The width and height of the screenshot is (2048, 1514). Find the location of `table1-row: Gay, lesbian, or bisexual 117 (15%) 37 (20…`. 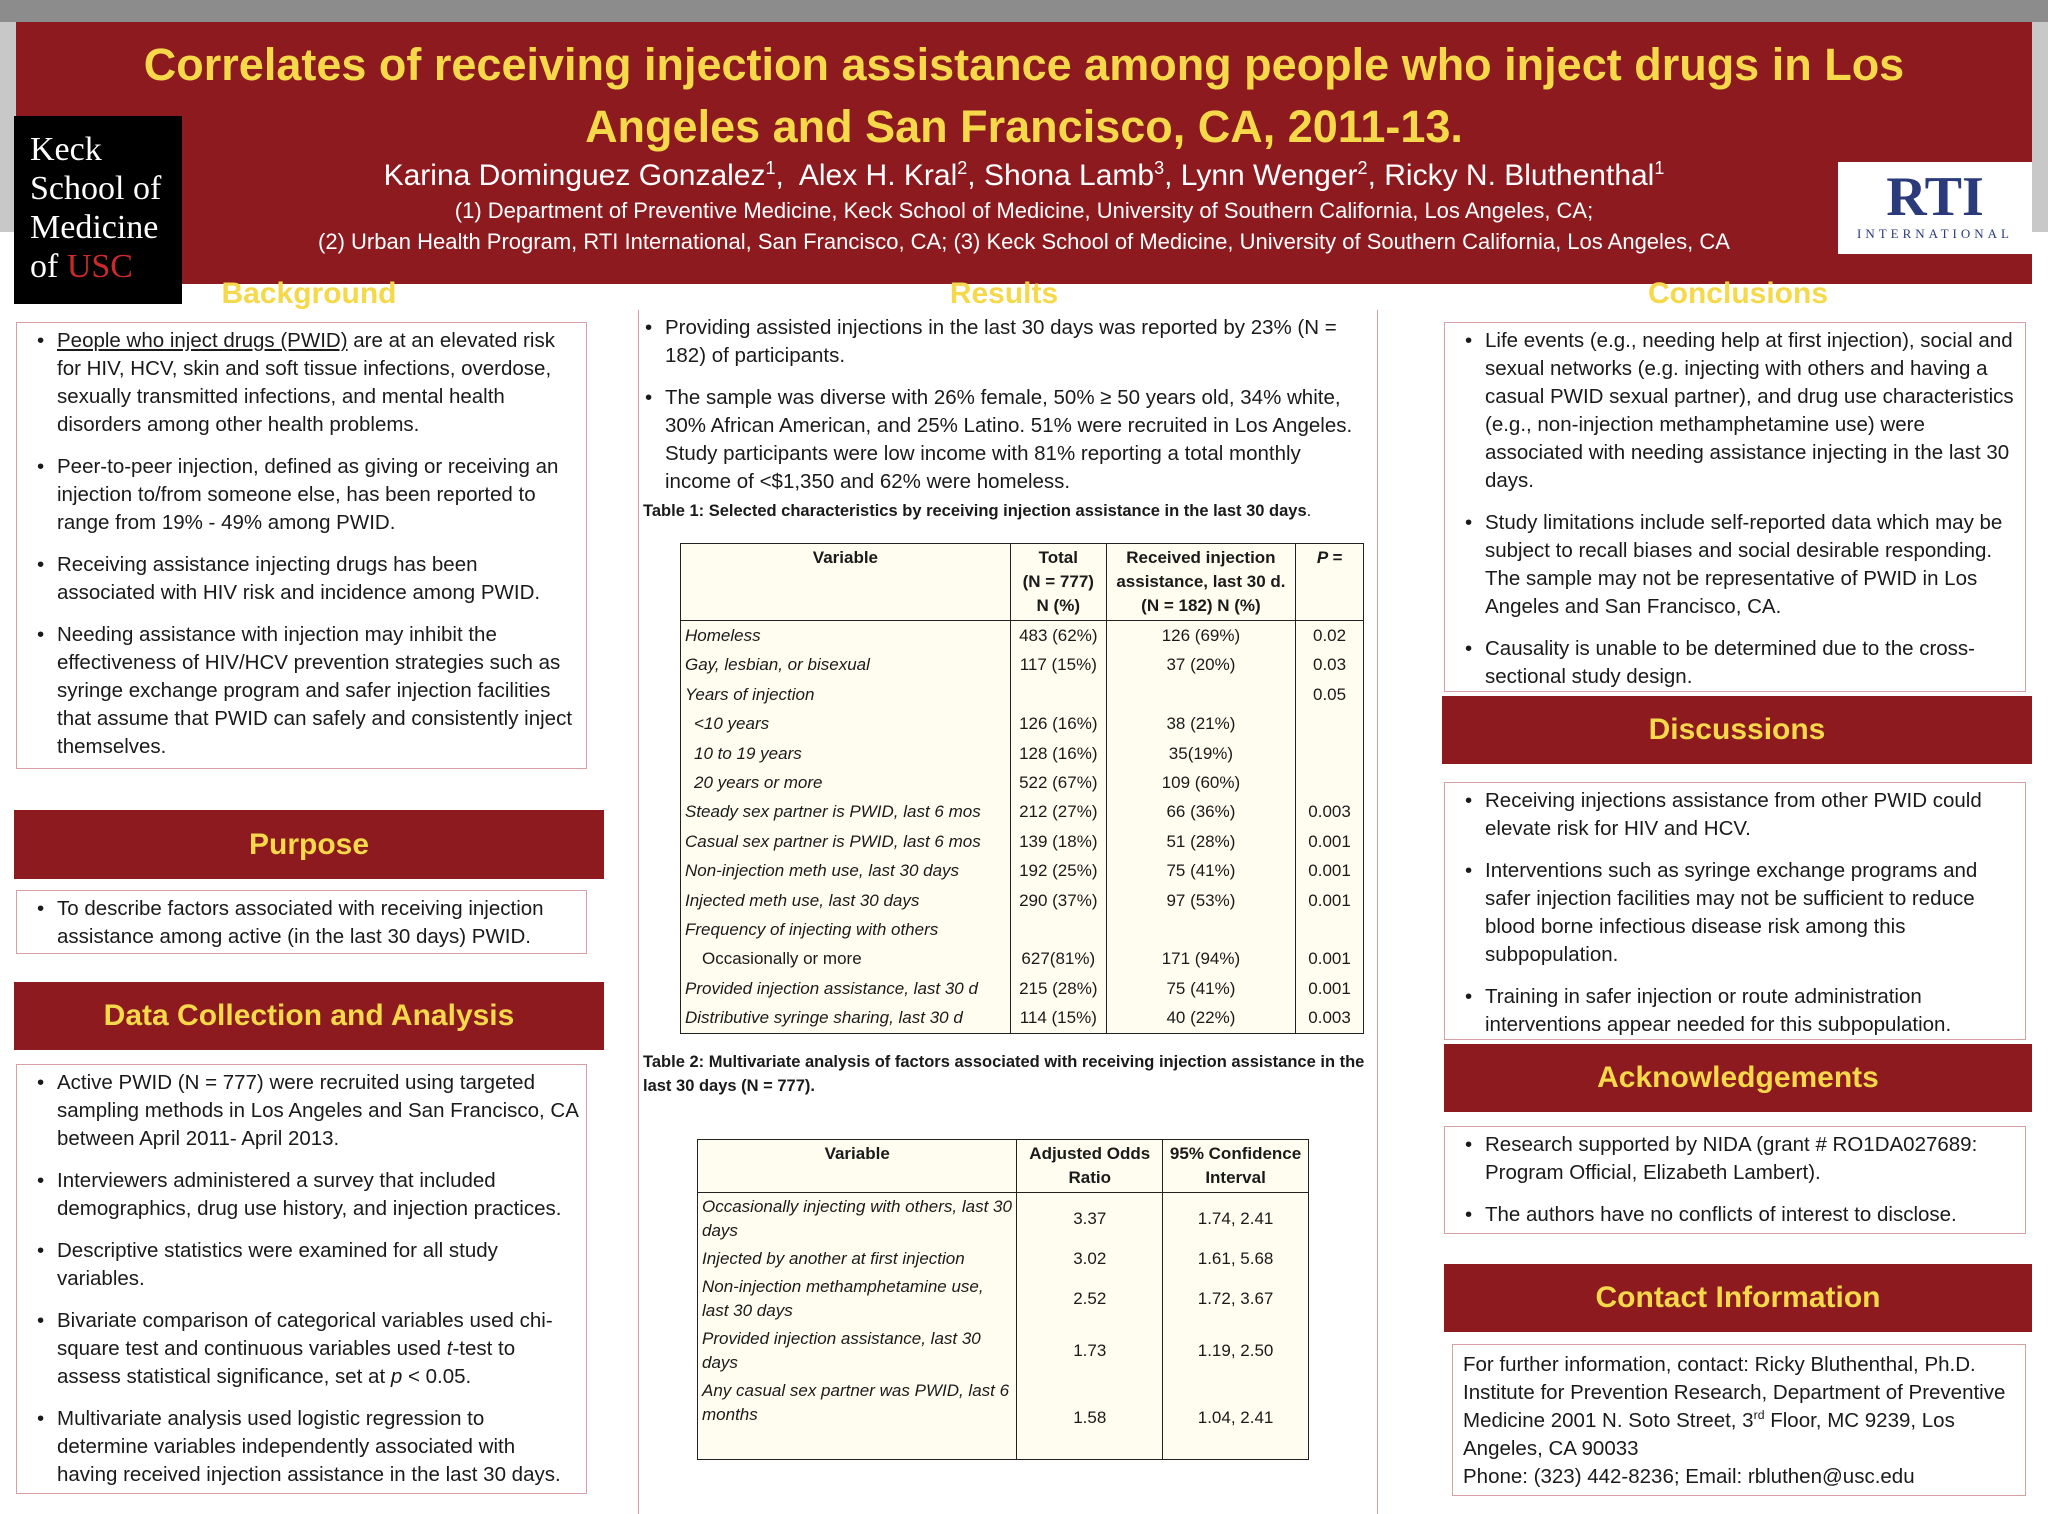

table1-row: Gay, lesbian, or bisexual 117 (15%) 37 (20… is located at coordinates (1022, 665).